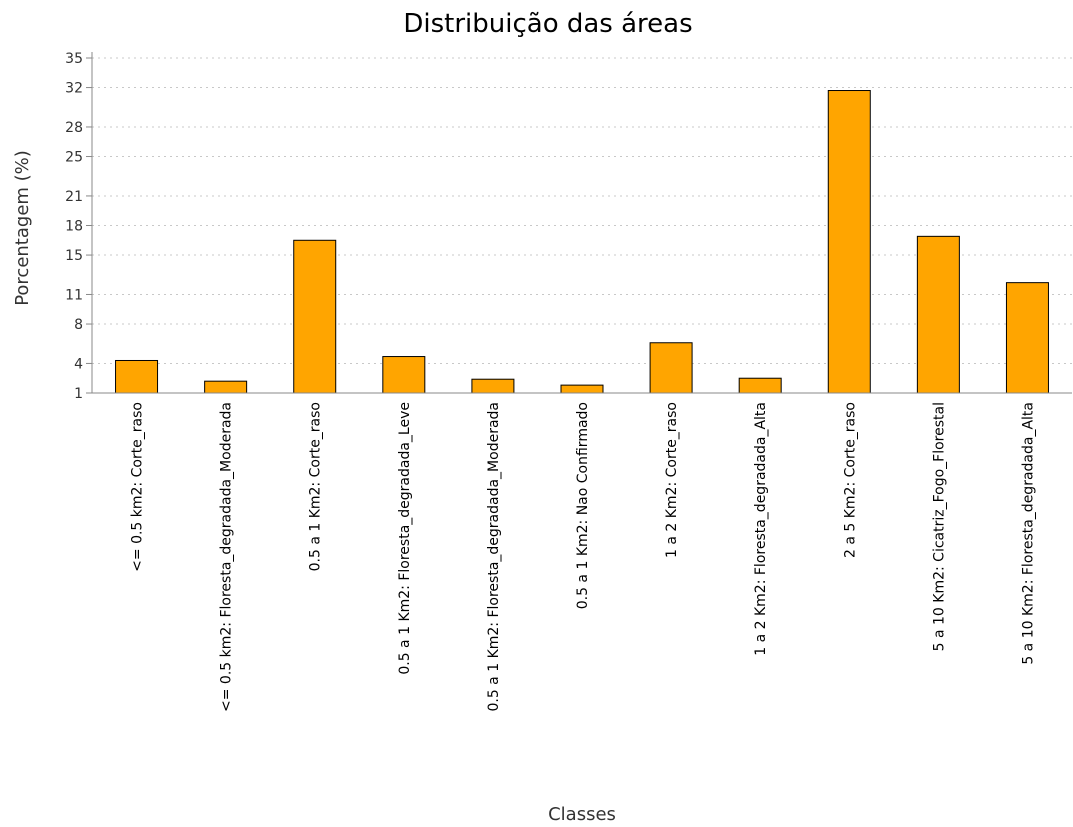 The height and width of the screenshot is (827, 1073). Describe the element at coordinates (74, 59) in the screenshot. I see `y-tick-label: 35` at that location.